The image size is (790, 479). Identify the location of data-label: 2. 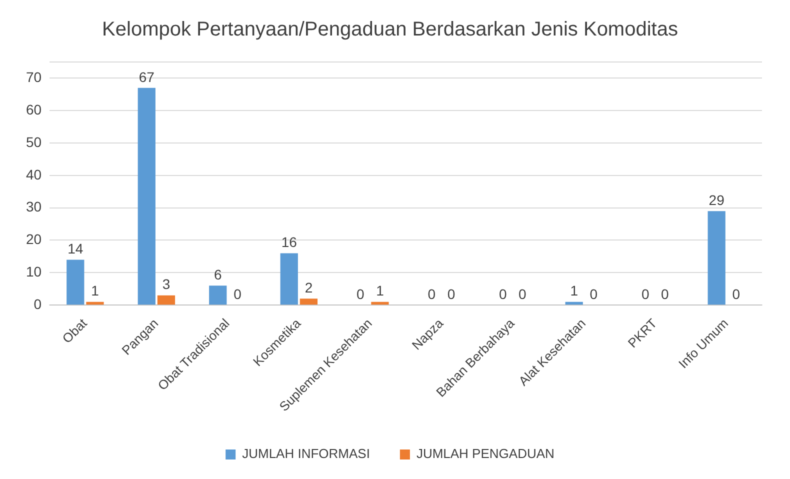
(308, 287).